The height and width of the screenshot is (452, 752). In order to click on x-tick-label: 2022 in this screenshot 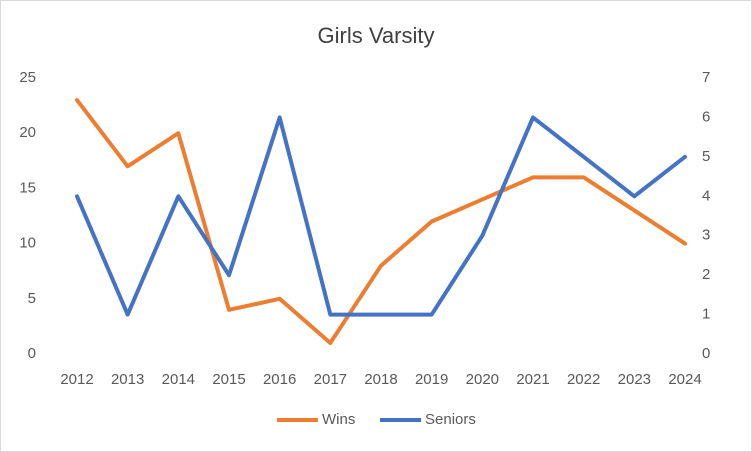, I will do `click(583, 379)`.